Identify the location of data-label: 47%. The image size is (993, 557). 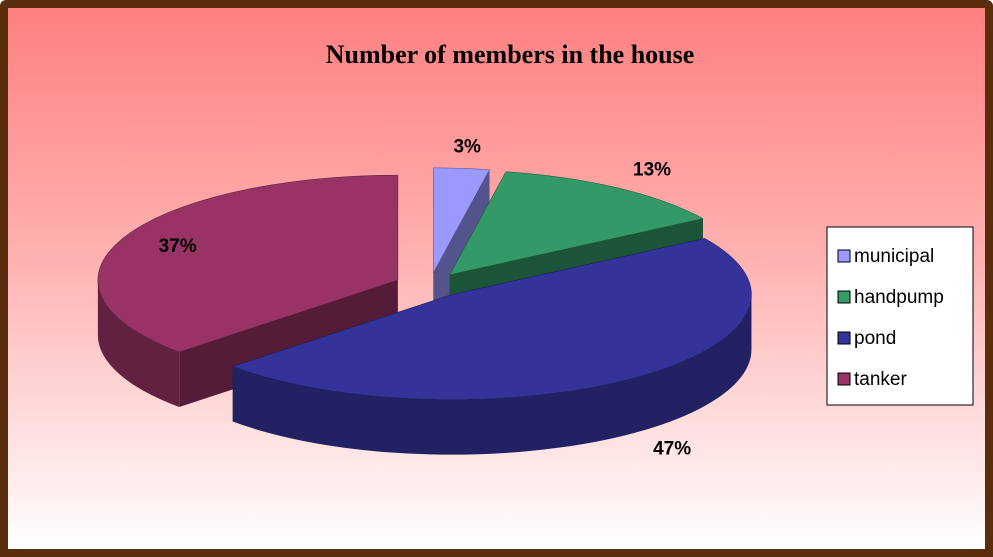
(672, 448).